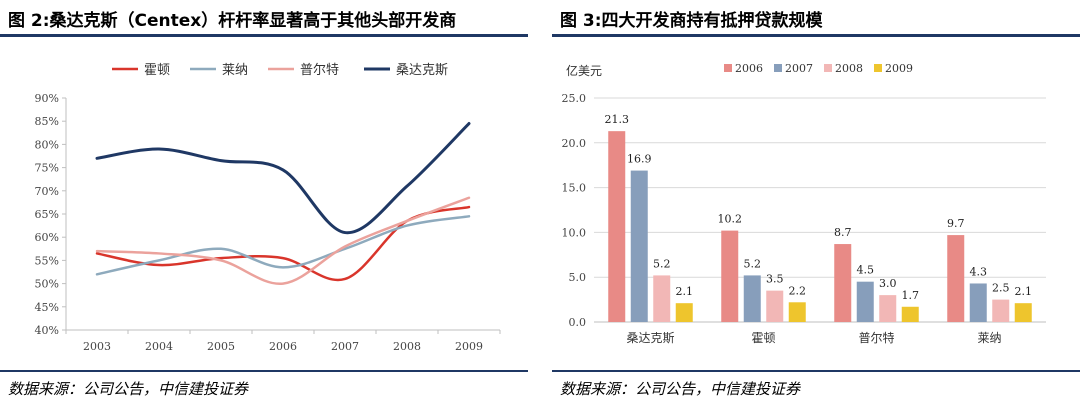 Image resolution: width=1080 pixels, height=412 pixels. Describe the element at coordinates (639, 159) in the screenshot. I see `data-label: 16.9` at that location.